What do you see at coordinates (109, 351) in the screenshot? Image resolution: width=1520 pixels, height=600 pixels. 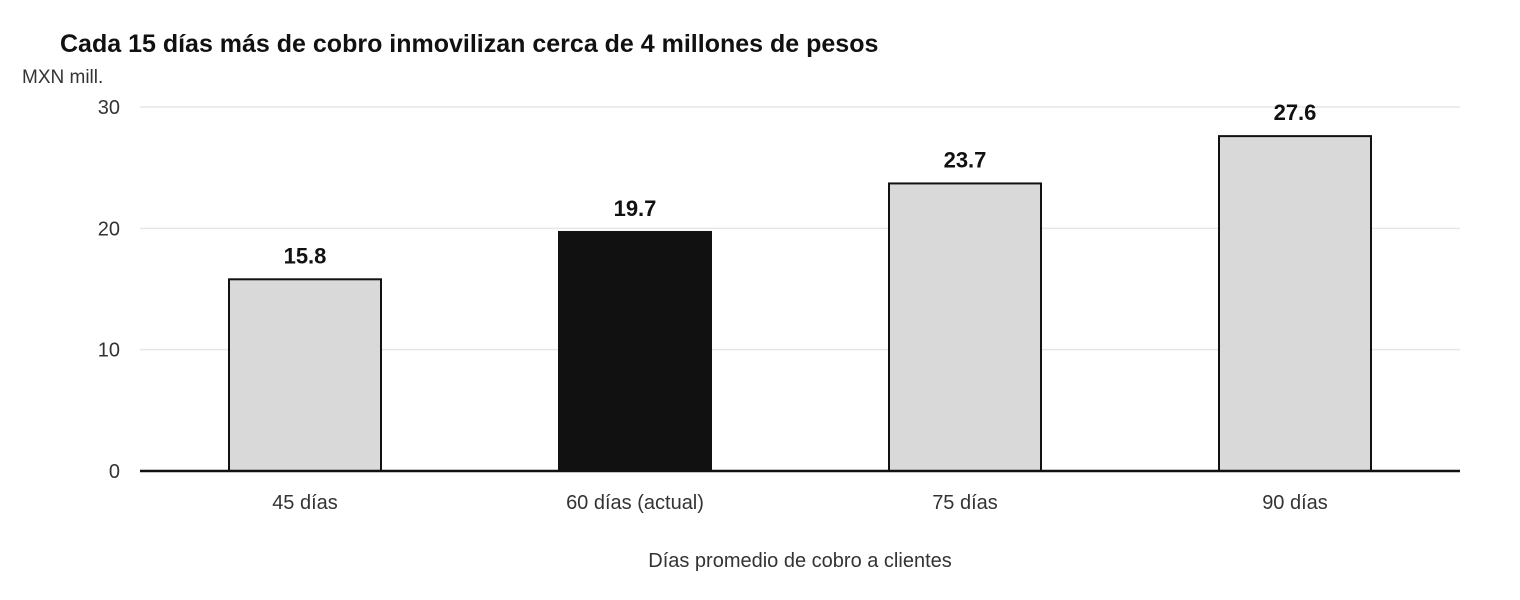 I see `y-tick-label: 10` at bounding box center [109, 351].